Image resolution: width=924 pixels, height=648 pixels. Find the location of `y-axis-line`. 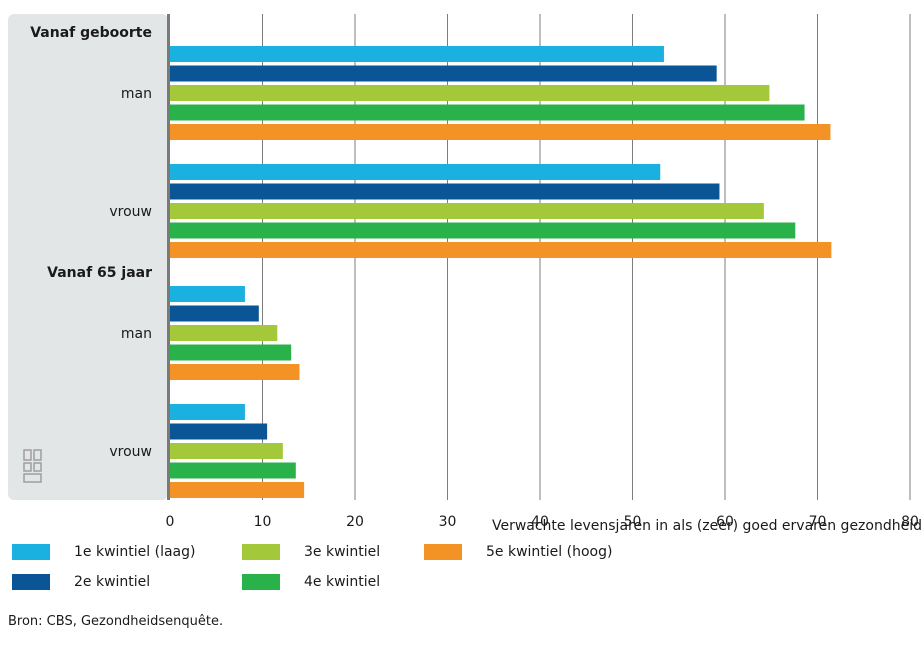

y-axis-line is located at coordinates (168, 257).